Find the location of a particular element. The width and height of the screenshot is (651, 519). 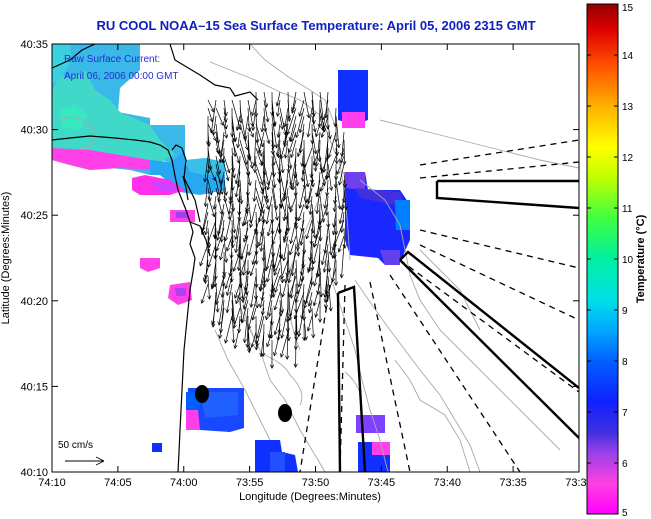

x-tick-label: 73:50 is located at coordinates (316, 483).